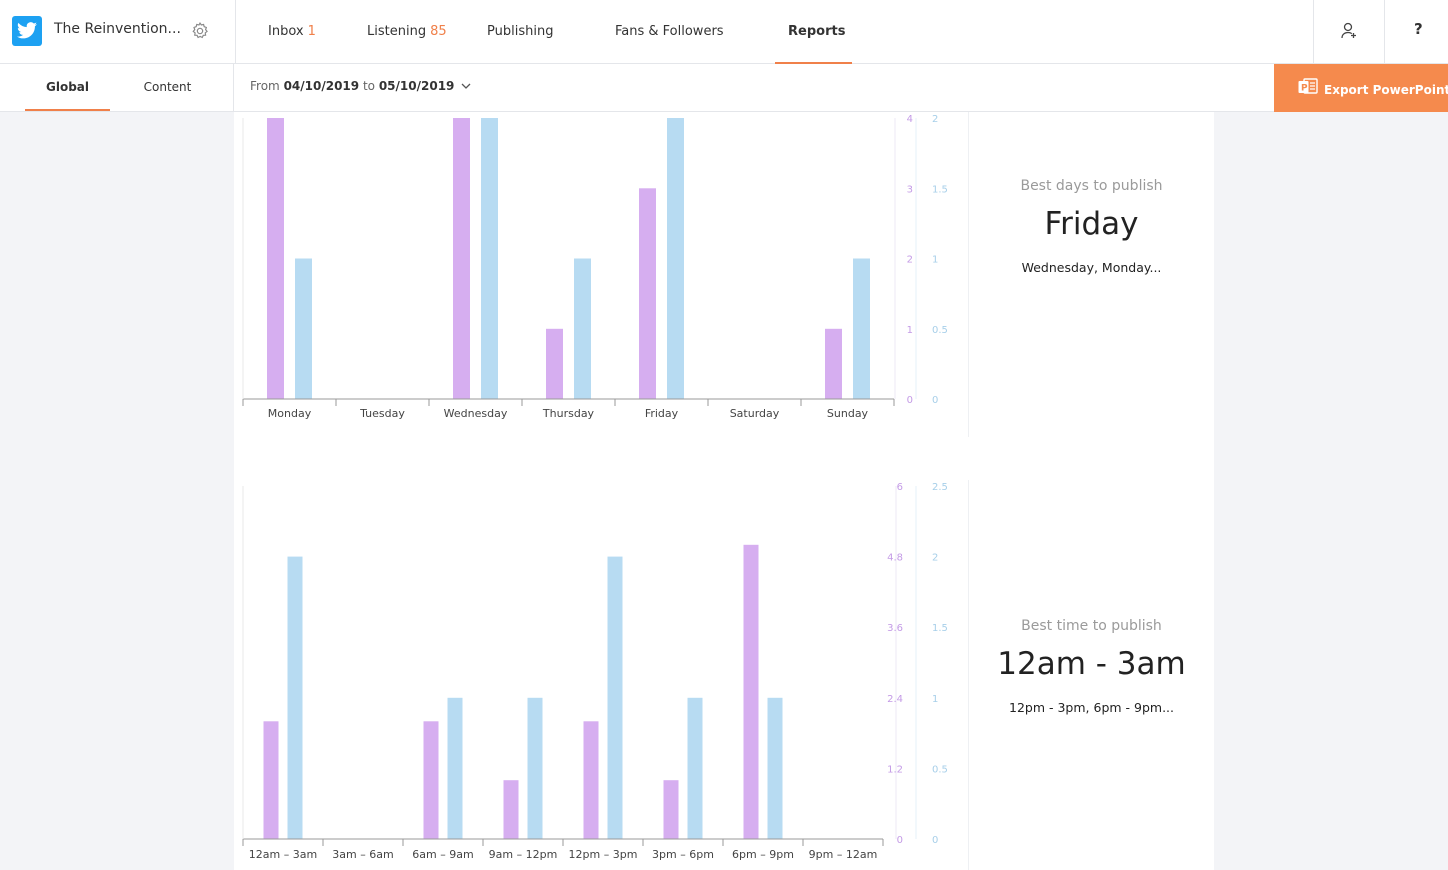 The image size is (1448, 870). What do you see at coordinates (940, 628) in the screenshot?
I see `right-tick-label-1-3: 1.5` at bounding box center [940, 628].